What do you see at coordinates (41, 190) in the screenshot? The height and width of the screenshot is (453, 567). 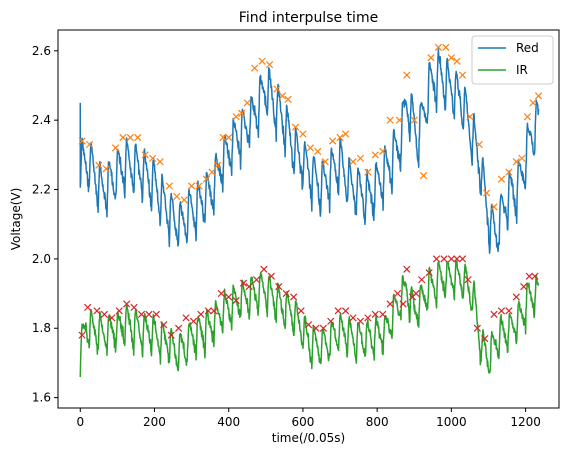 I see `y-tick-label: 2.2` at bounding box center [41, 190].